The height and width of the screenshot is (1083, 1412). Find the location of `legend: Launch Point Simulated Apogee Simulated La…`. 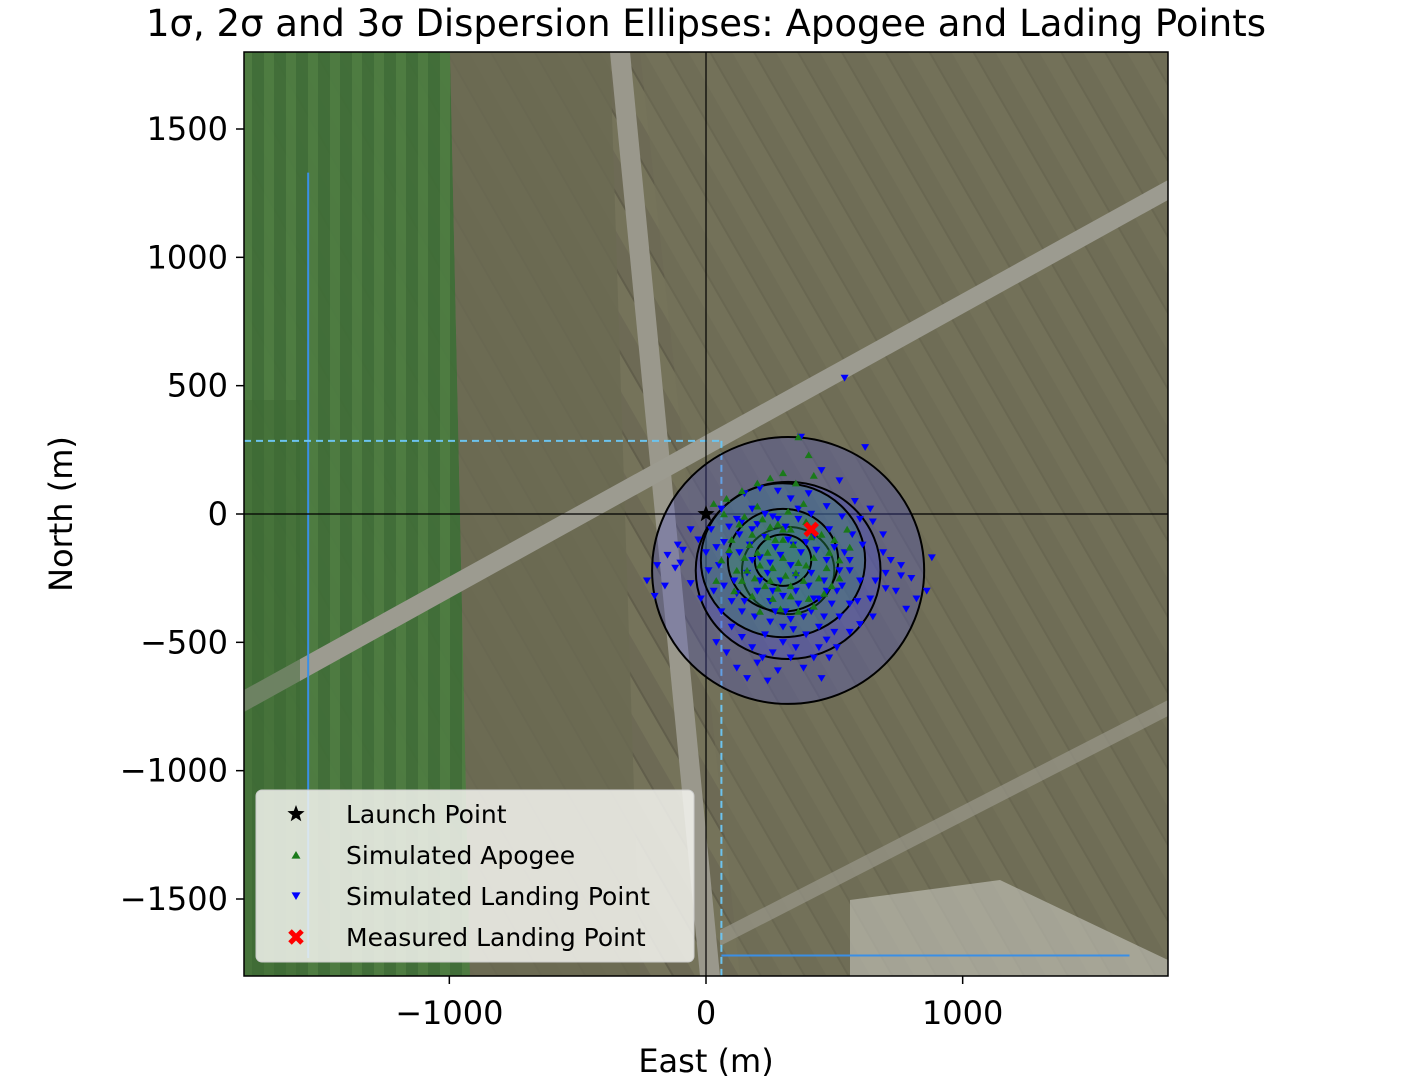

legend: Launch Point Simulated Apogee Simulated La… is located at coordinates (475, 876).